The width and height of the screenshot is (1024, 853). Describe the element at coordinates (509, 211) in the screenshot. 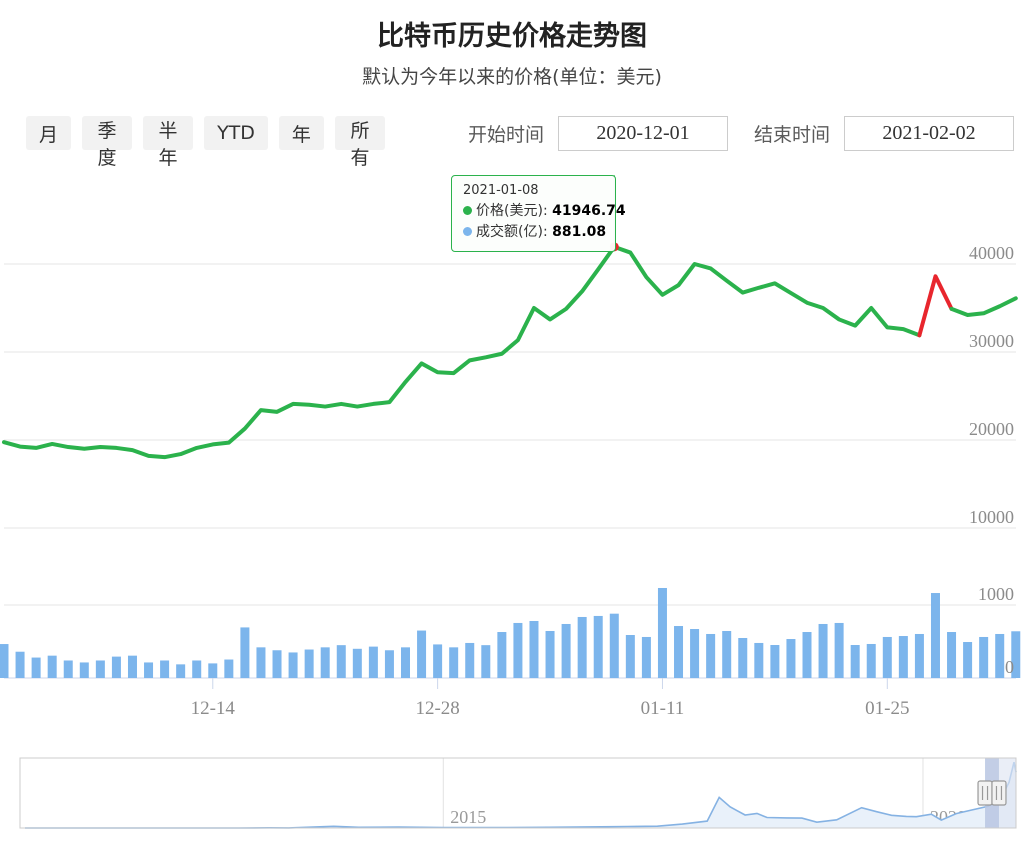

I see `tooltip-price-label: 价格(美元)` at that location.